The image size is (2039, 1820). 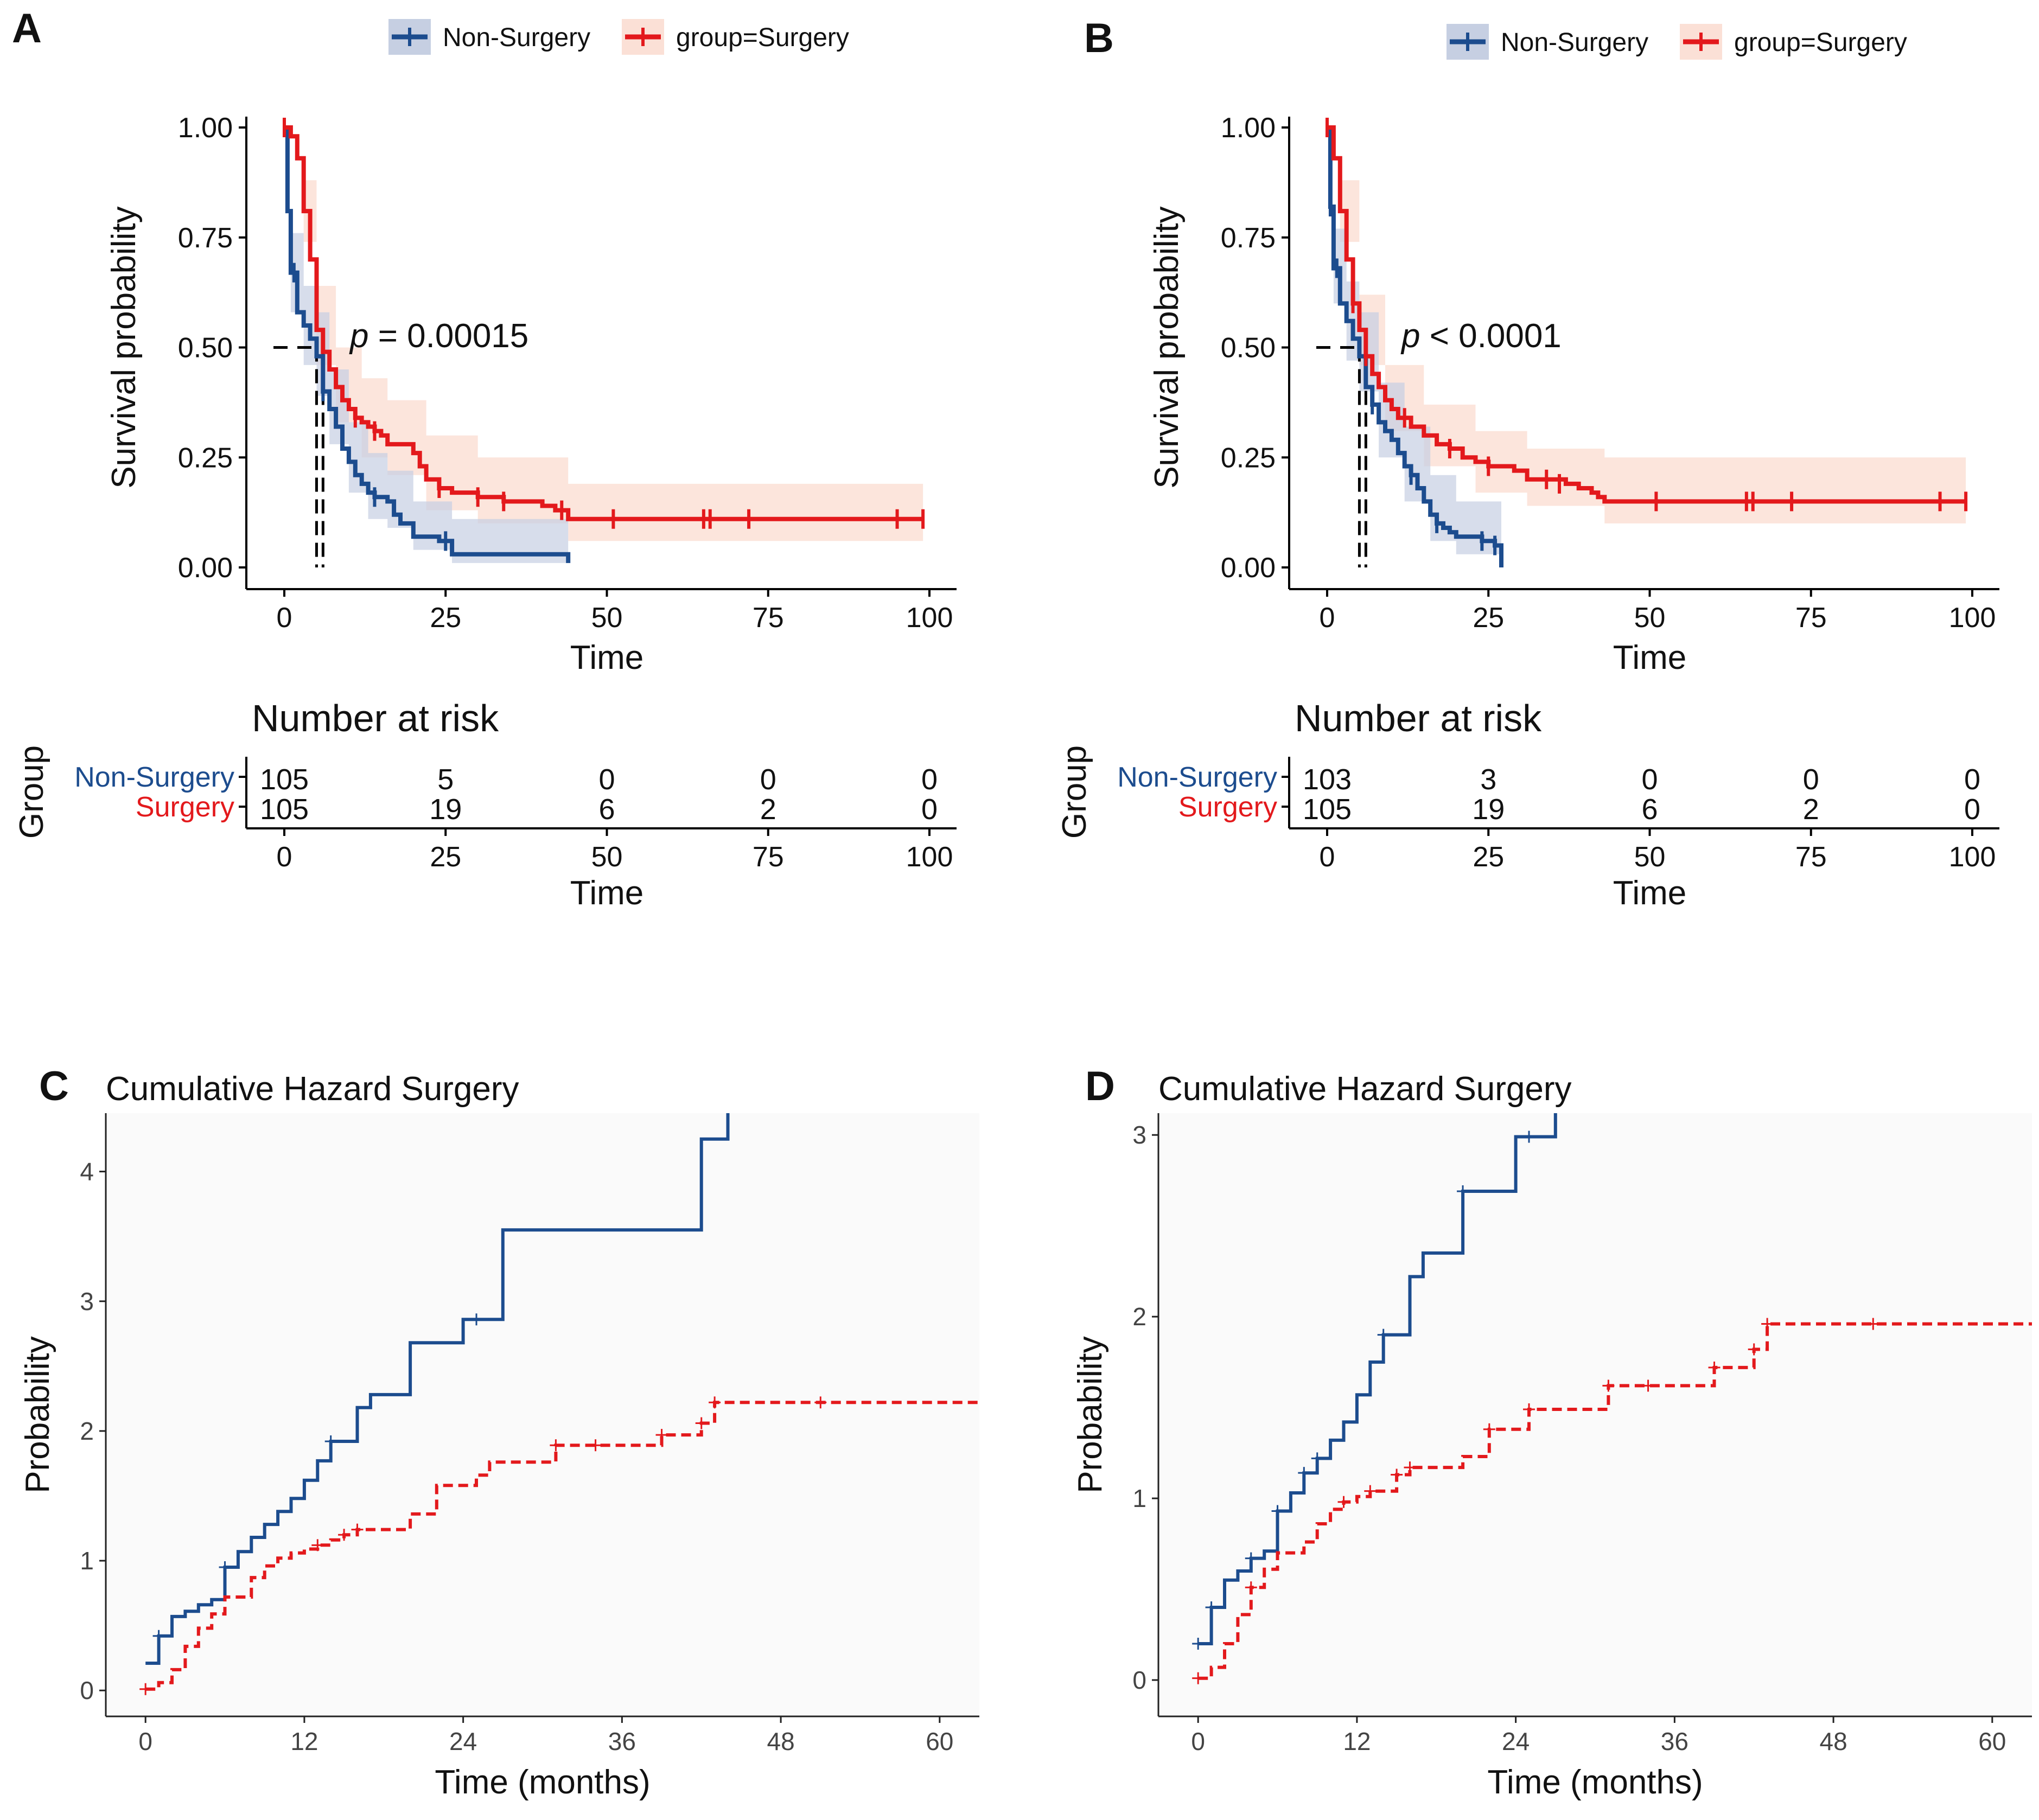 I want to click on risk-count-non-surgery: 105, so click(x=284, y=779).